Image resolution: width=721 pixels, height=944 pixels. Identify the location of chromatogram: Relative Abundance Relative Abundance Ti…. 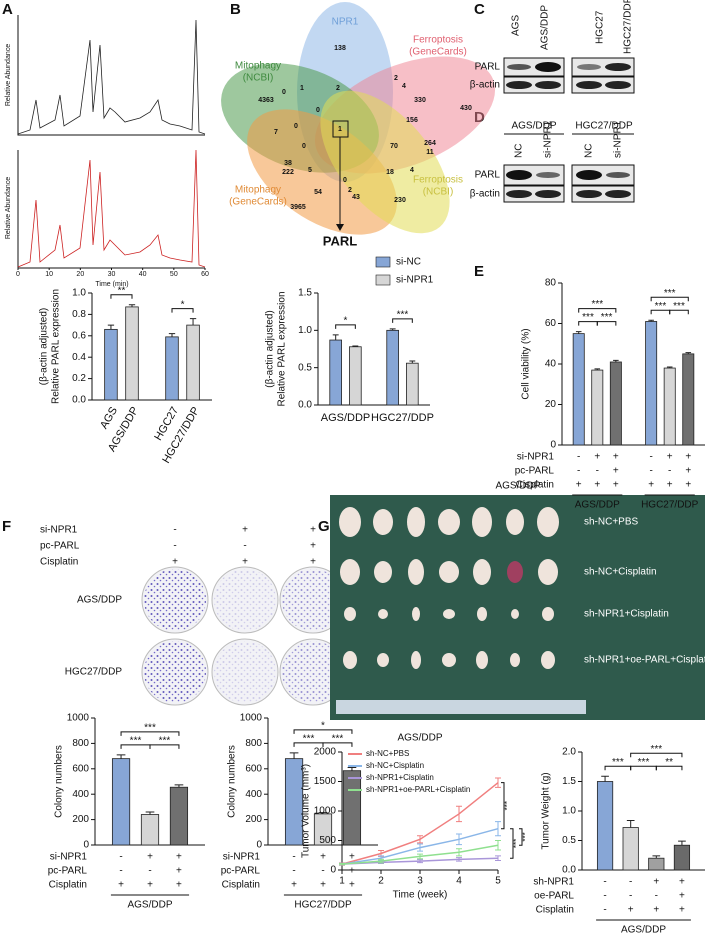
(105, 151).